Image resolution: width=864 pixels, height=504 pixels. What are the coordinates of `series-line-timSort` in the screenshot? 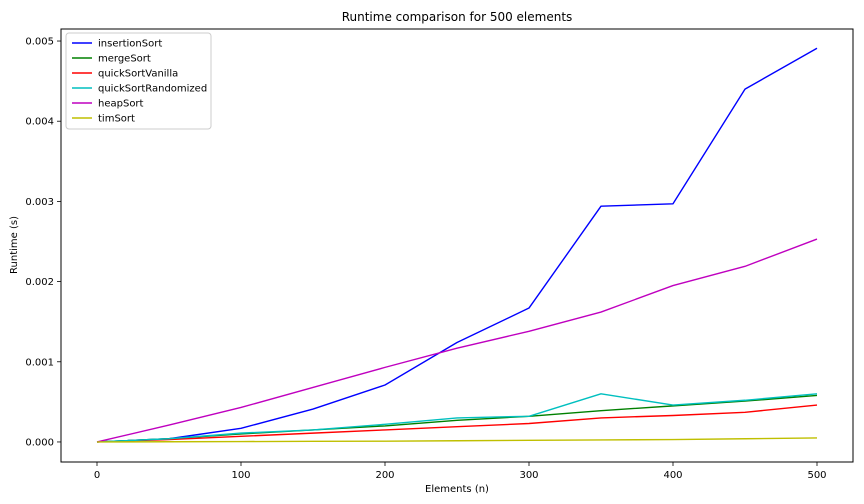 It's located at (457, 440).